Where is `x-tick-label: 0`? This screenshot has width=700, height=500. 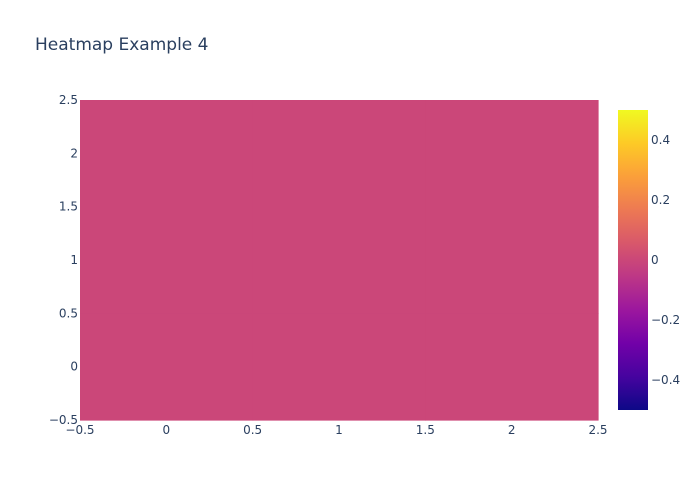
x-tick-label: 0 is located at coordinates (167, 430).